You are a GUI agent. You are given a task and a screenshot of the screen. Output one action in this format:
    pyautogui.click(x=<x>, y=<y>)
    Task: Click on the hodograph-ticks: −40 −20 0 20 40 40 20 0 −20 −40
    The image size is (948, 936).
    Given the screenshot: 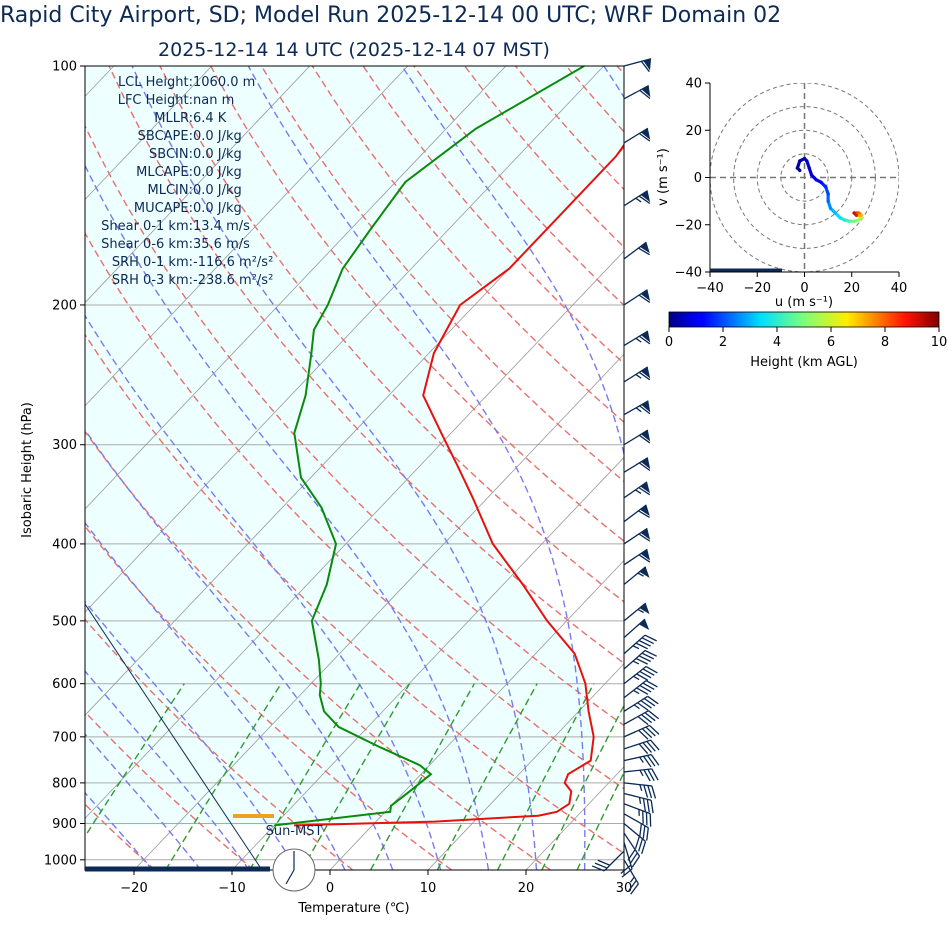 What is the action you would take?
    pyautogui.click(x=791, y=187)
    